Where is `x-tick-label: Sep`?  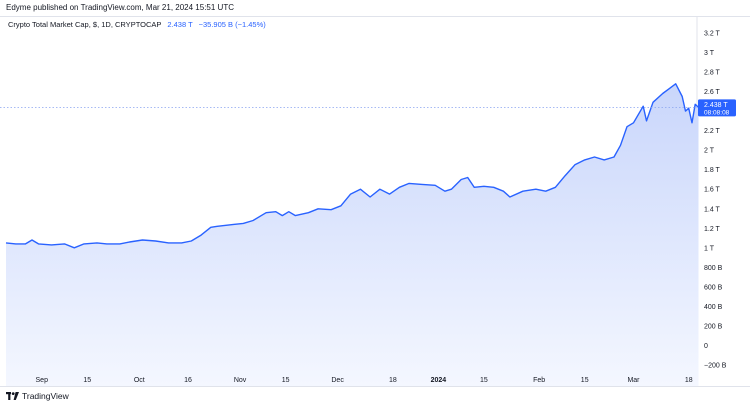
x-tick-label: Sep is located at coordinates (42, 380).